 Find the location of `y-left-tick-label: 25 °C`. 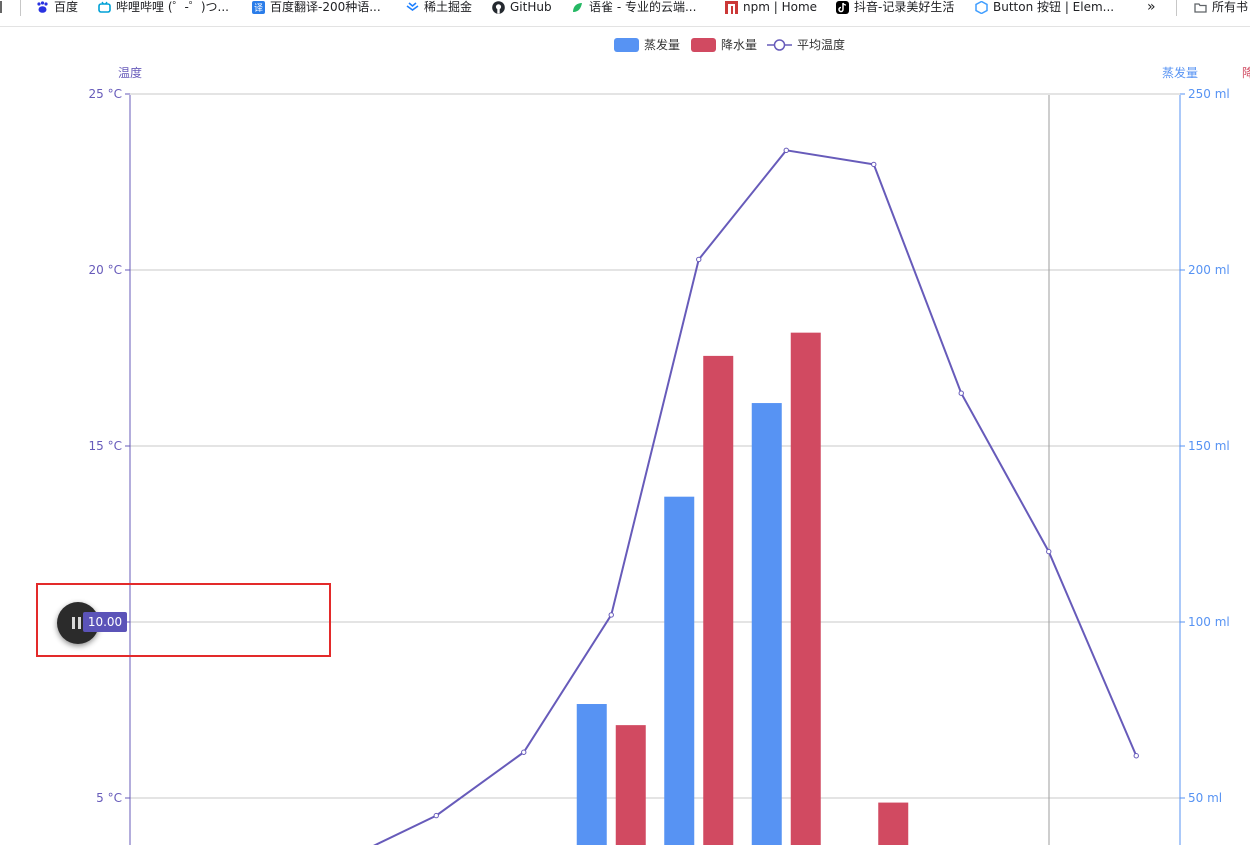

y-left-tick-label: 25 °C is located at coordinates (105, 94).